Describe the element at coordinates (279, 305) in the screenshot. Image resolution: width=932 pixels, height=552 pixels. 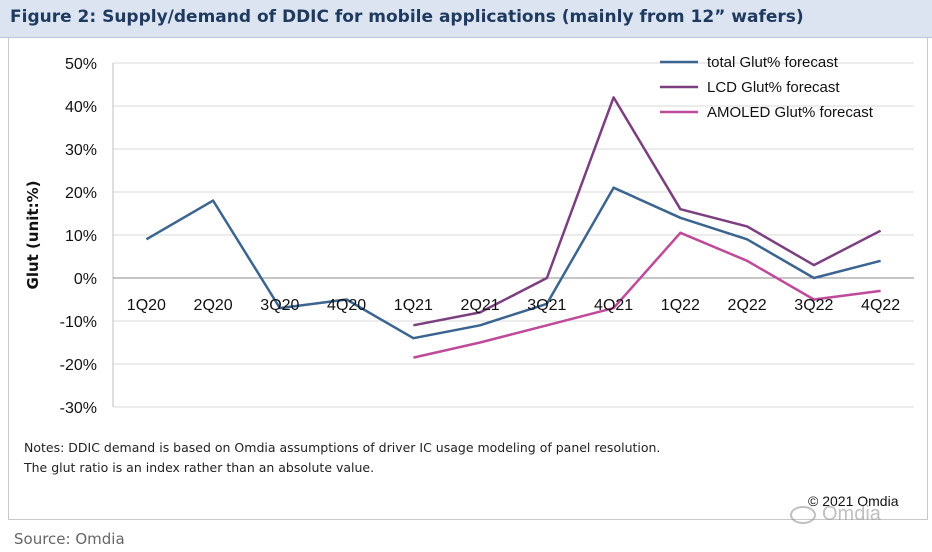
I see `x-tick-label: 3Q20` at that location.